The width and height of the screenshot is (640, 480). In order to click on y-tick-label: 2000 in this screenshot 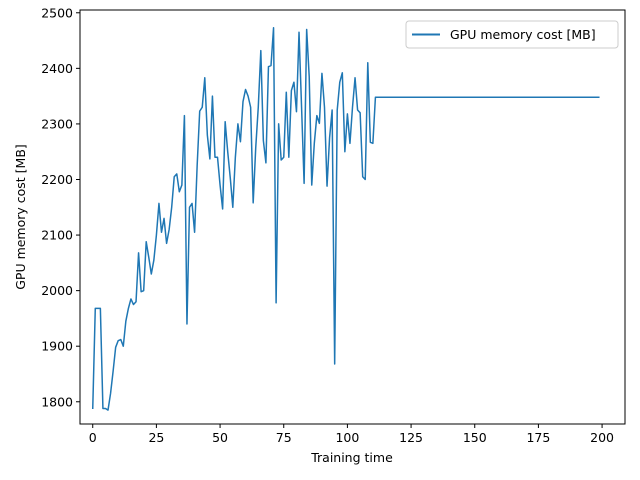, I will do `click(57, 290)`.